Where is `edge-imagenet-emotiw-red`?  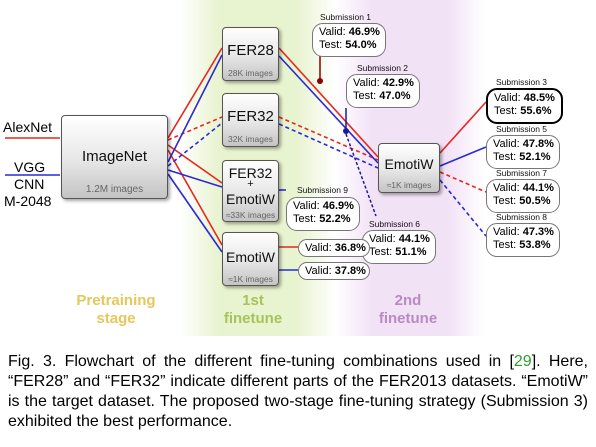
edge-imagenet-emotiw-red is located at coordinates (195, 197).